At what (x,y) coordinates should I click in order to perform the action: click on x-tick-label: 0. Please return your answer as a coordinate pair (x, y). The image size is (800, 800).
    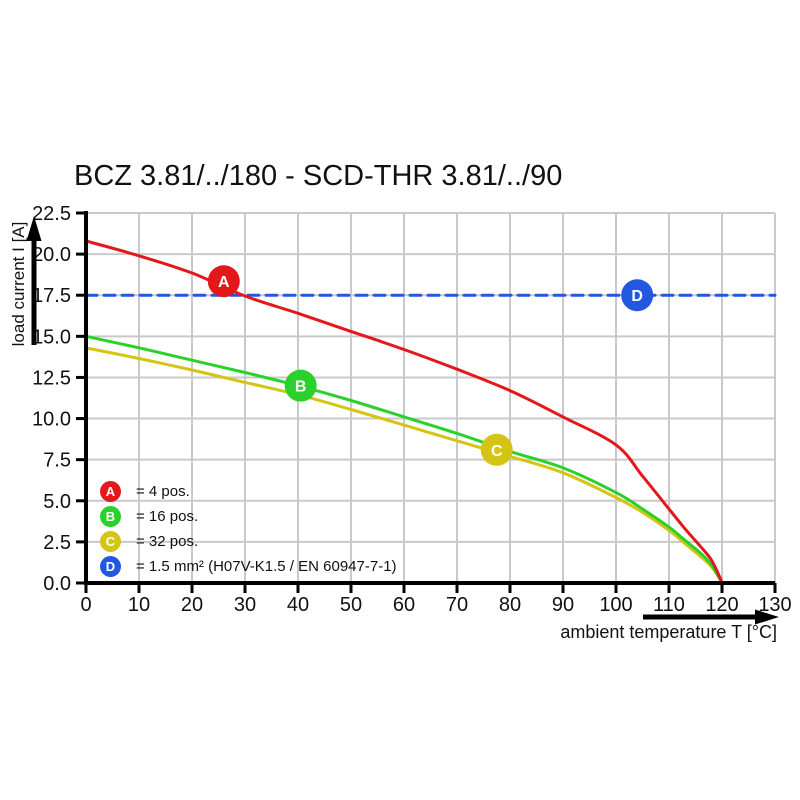
    Looking at the image, I should click on (85, 605).